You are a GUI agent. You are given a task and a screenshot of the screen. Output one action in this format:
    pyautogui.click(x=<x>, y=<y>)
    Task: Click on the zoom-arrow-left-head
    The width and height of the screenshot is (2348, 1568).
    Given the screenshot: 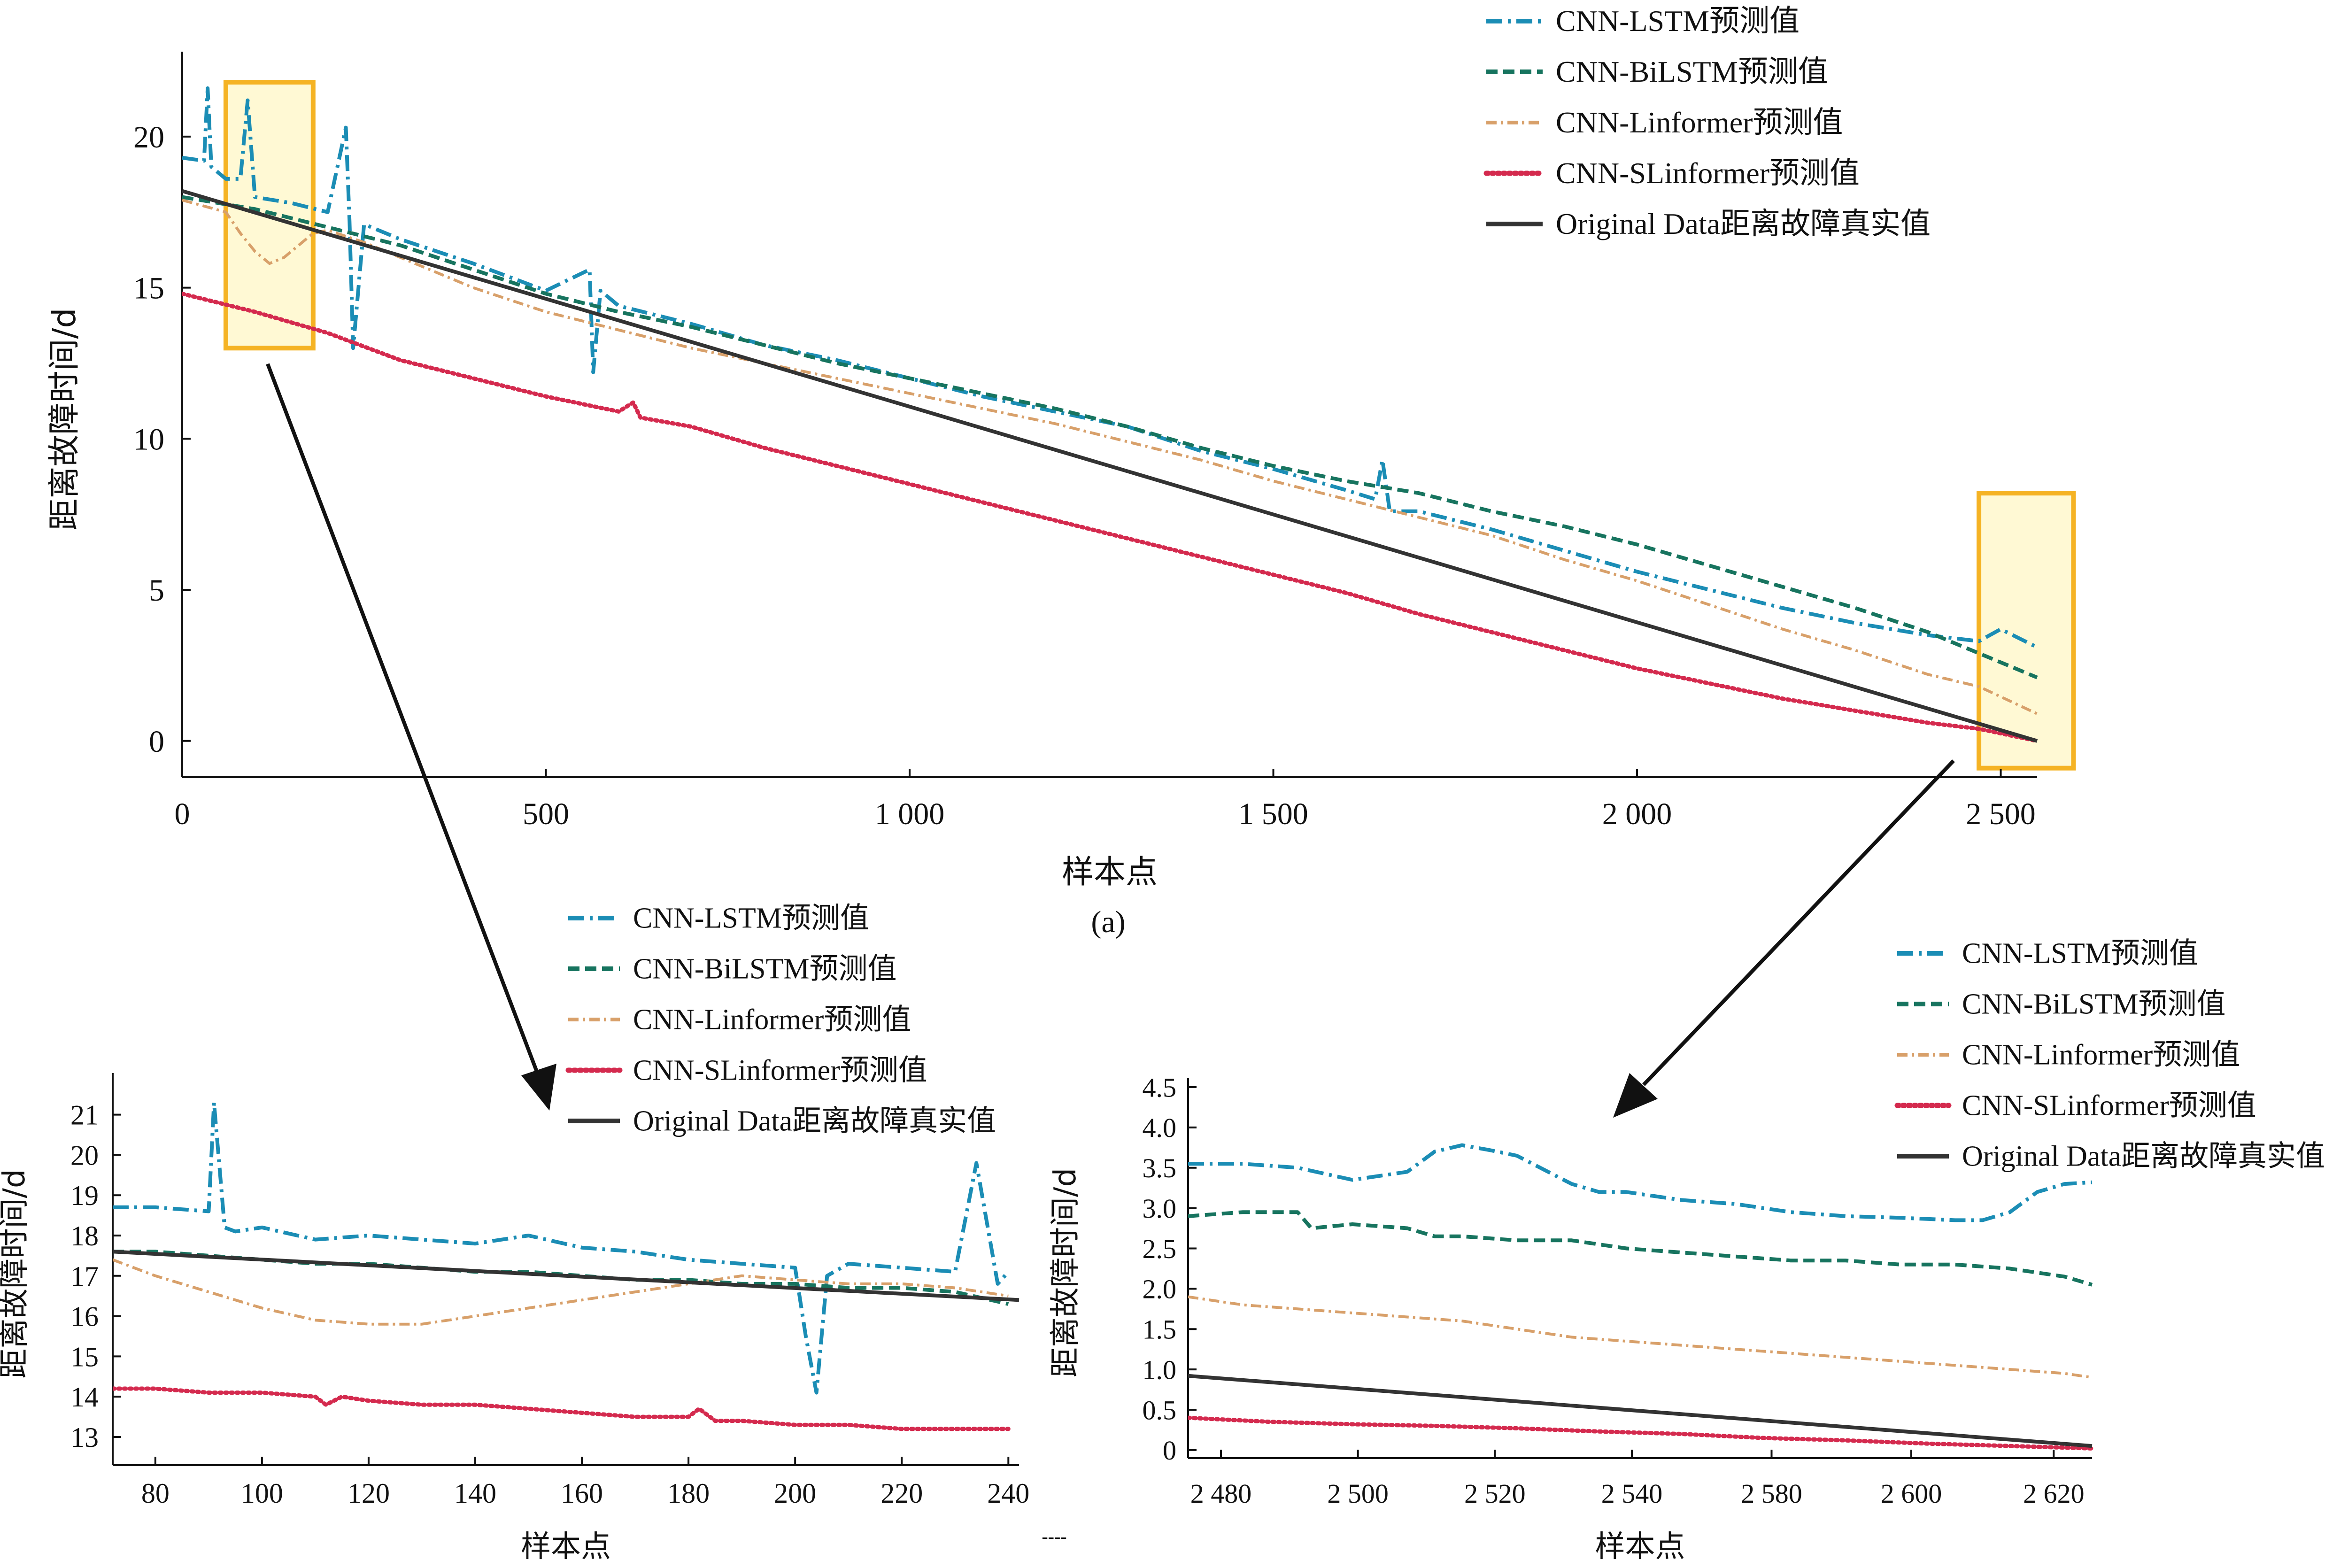 What is the action you would take?
    pyautogui.click(x=538, y=1087)
    